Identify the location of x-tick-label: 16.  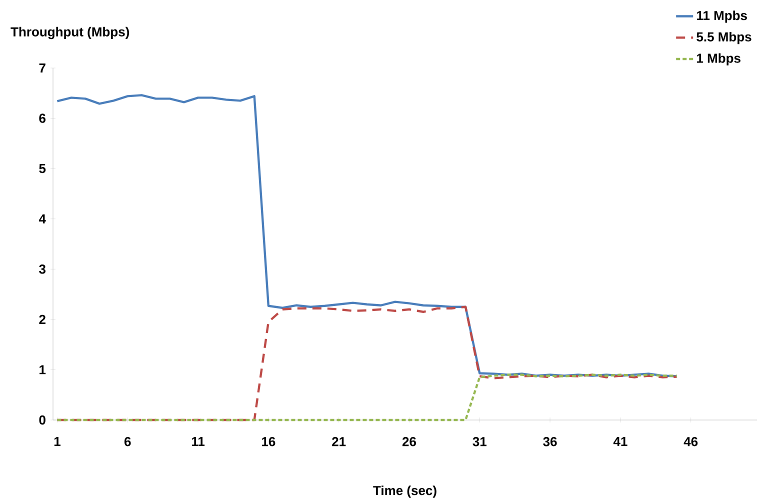
(269, 441).